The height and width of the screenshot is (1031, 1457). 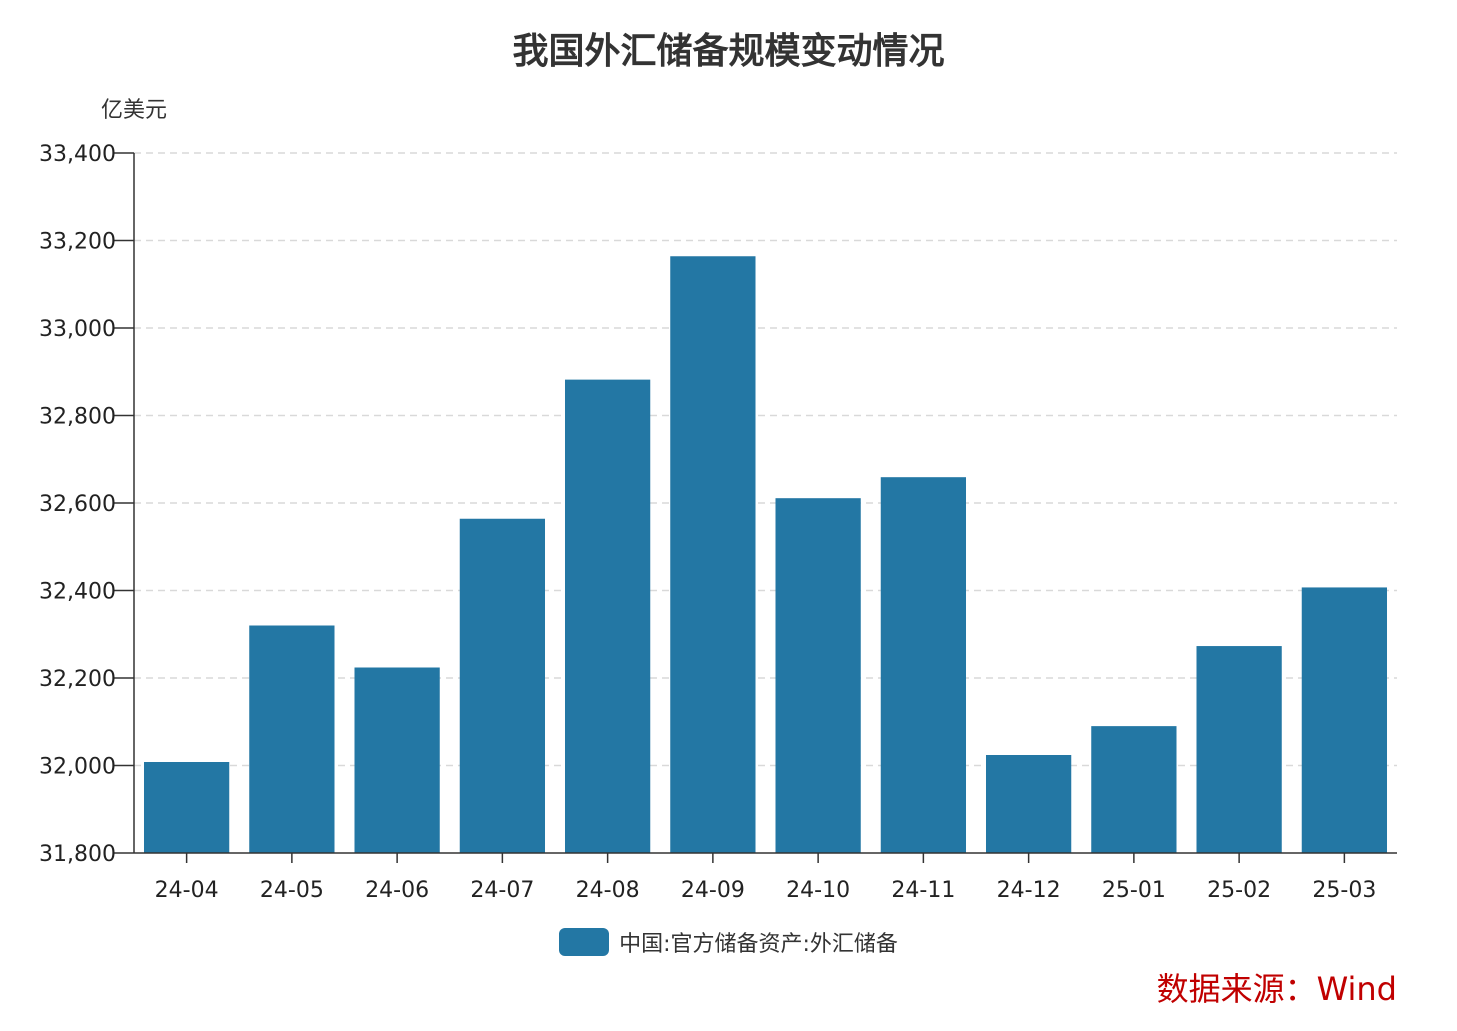 What do you see at coordinates (77, 592) in the screenshot?
I see `y-tick-label: 32,400` at bounding box center [77, 592].